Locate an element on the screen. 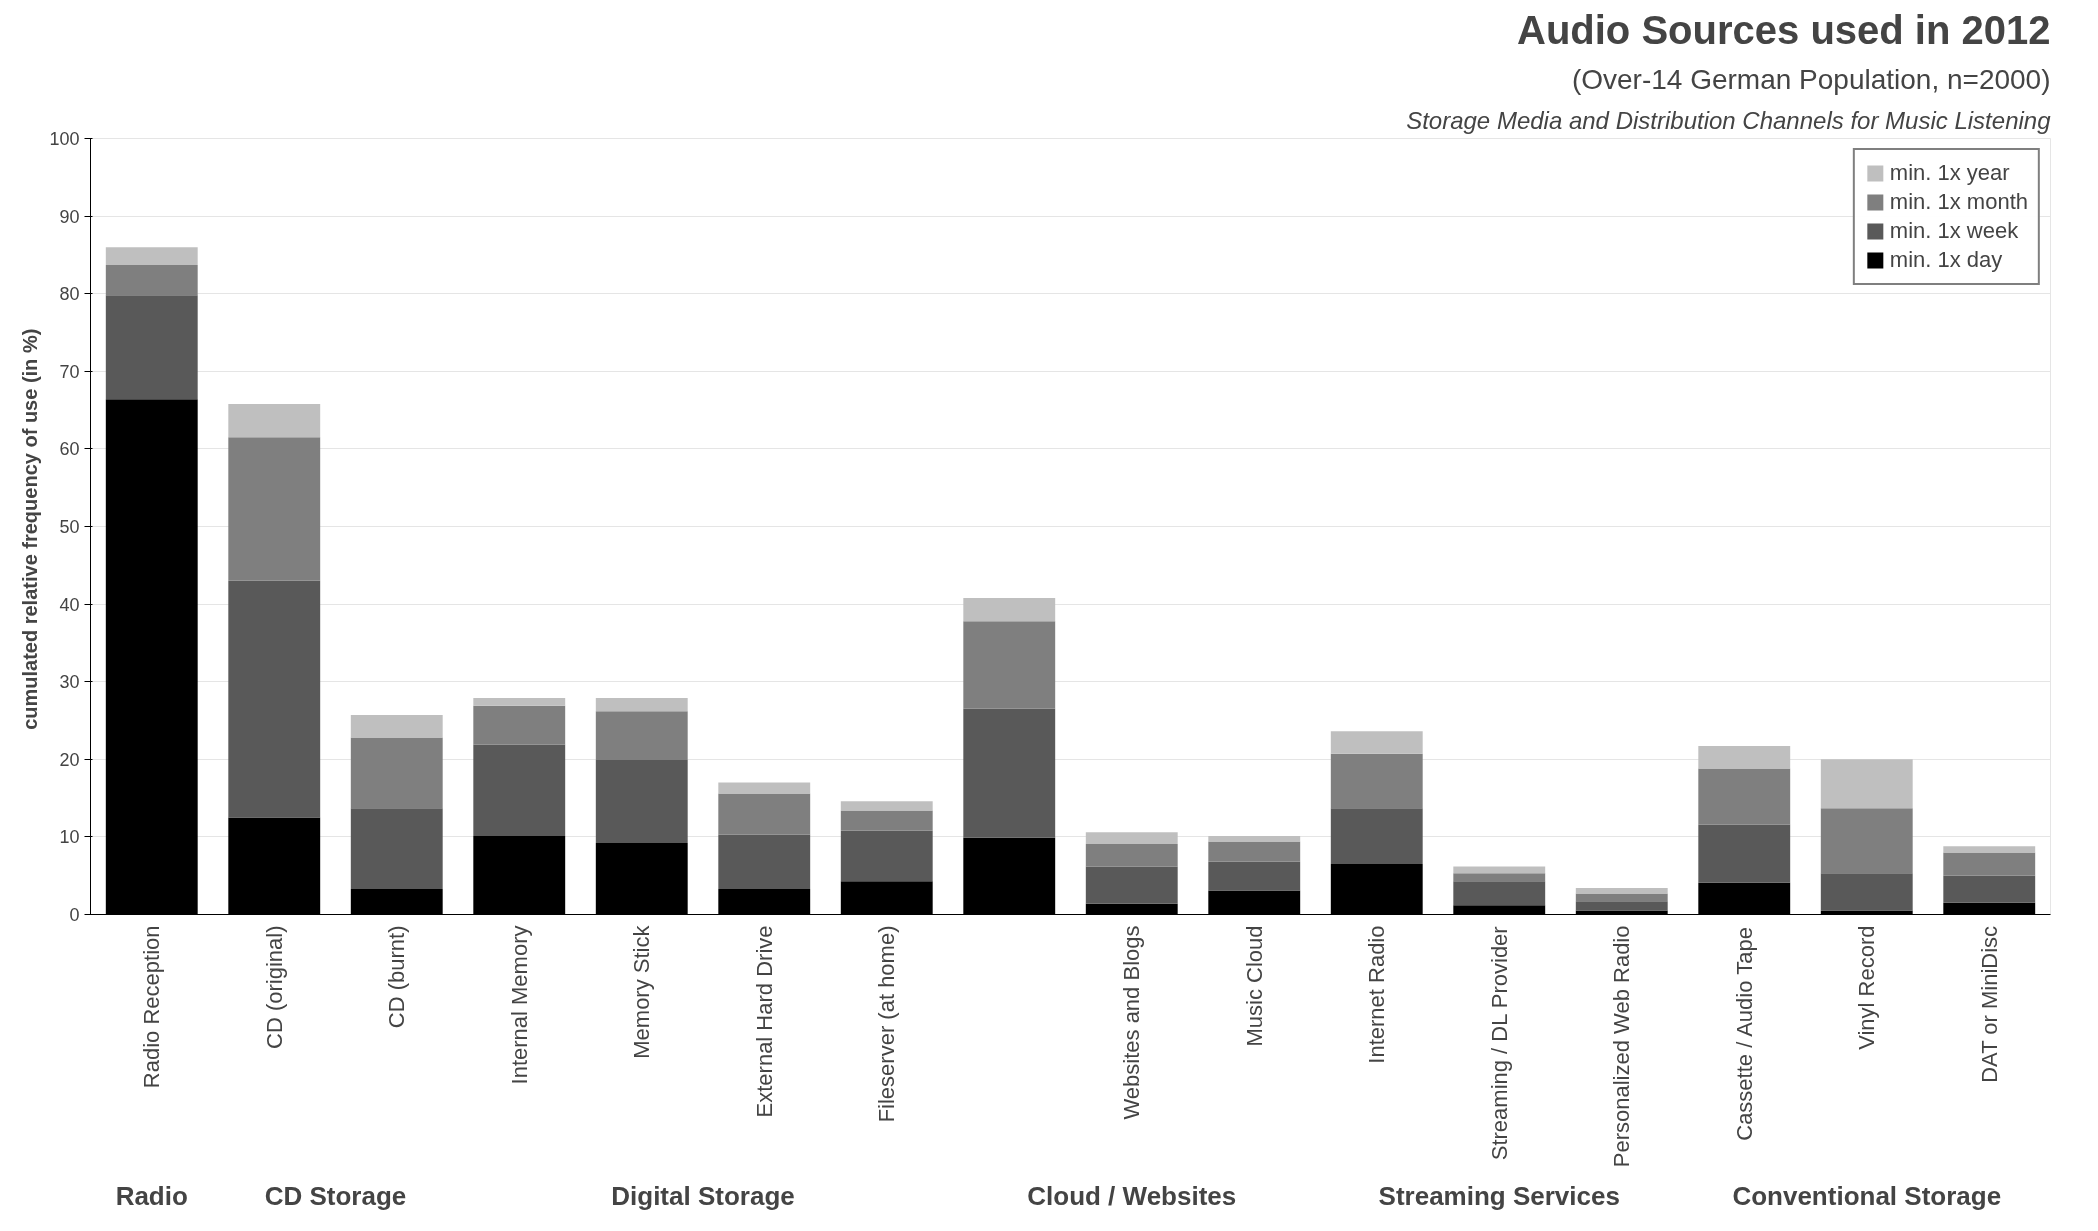 Image resolution: width=2098 pixels, height=1231 pixels. y-tick-label: 30 is located at coordinates (69, 682).